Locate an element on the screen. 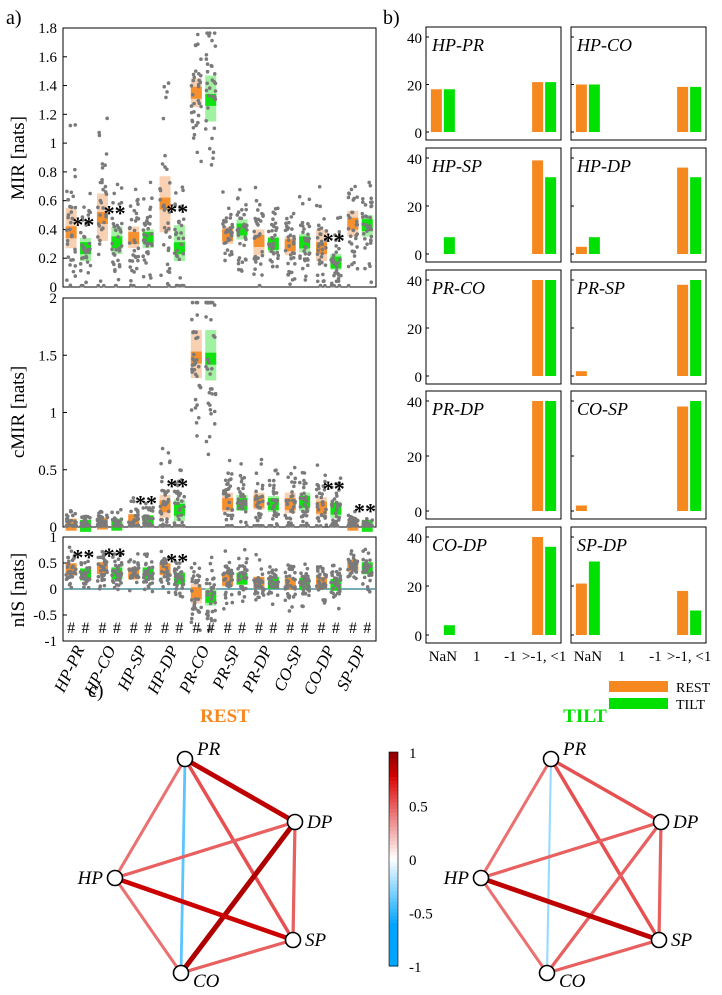 This screenshot has width=722, height=995. node-label-sp: SP is located at coordinates (682, 940).